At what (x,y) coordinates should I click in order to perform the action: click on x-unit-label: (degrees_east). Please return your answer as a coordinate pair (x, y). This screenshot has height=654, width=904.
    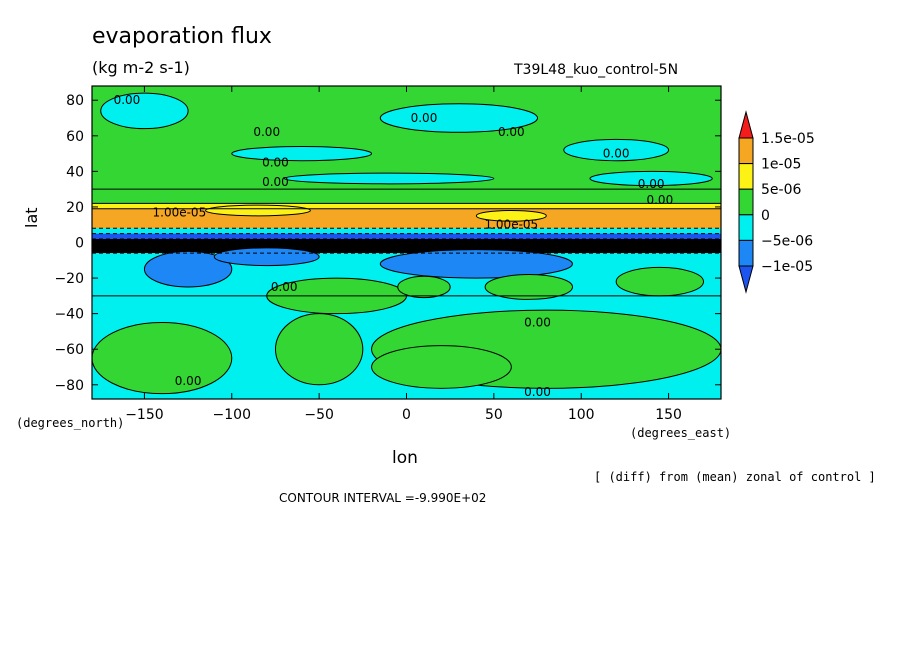
    Looking at the image, I should click on (681, 433).